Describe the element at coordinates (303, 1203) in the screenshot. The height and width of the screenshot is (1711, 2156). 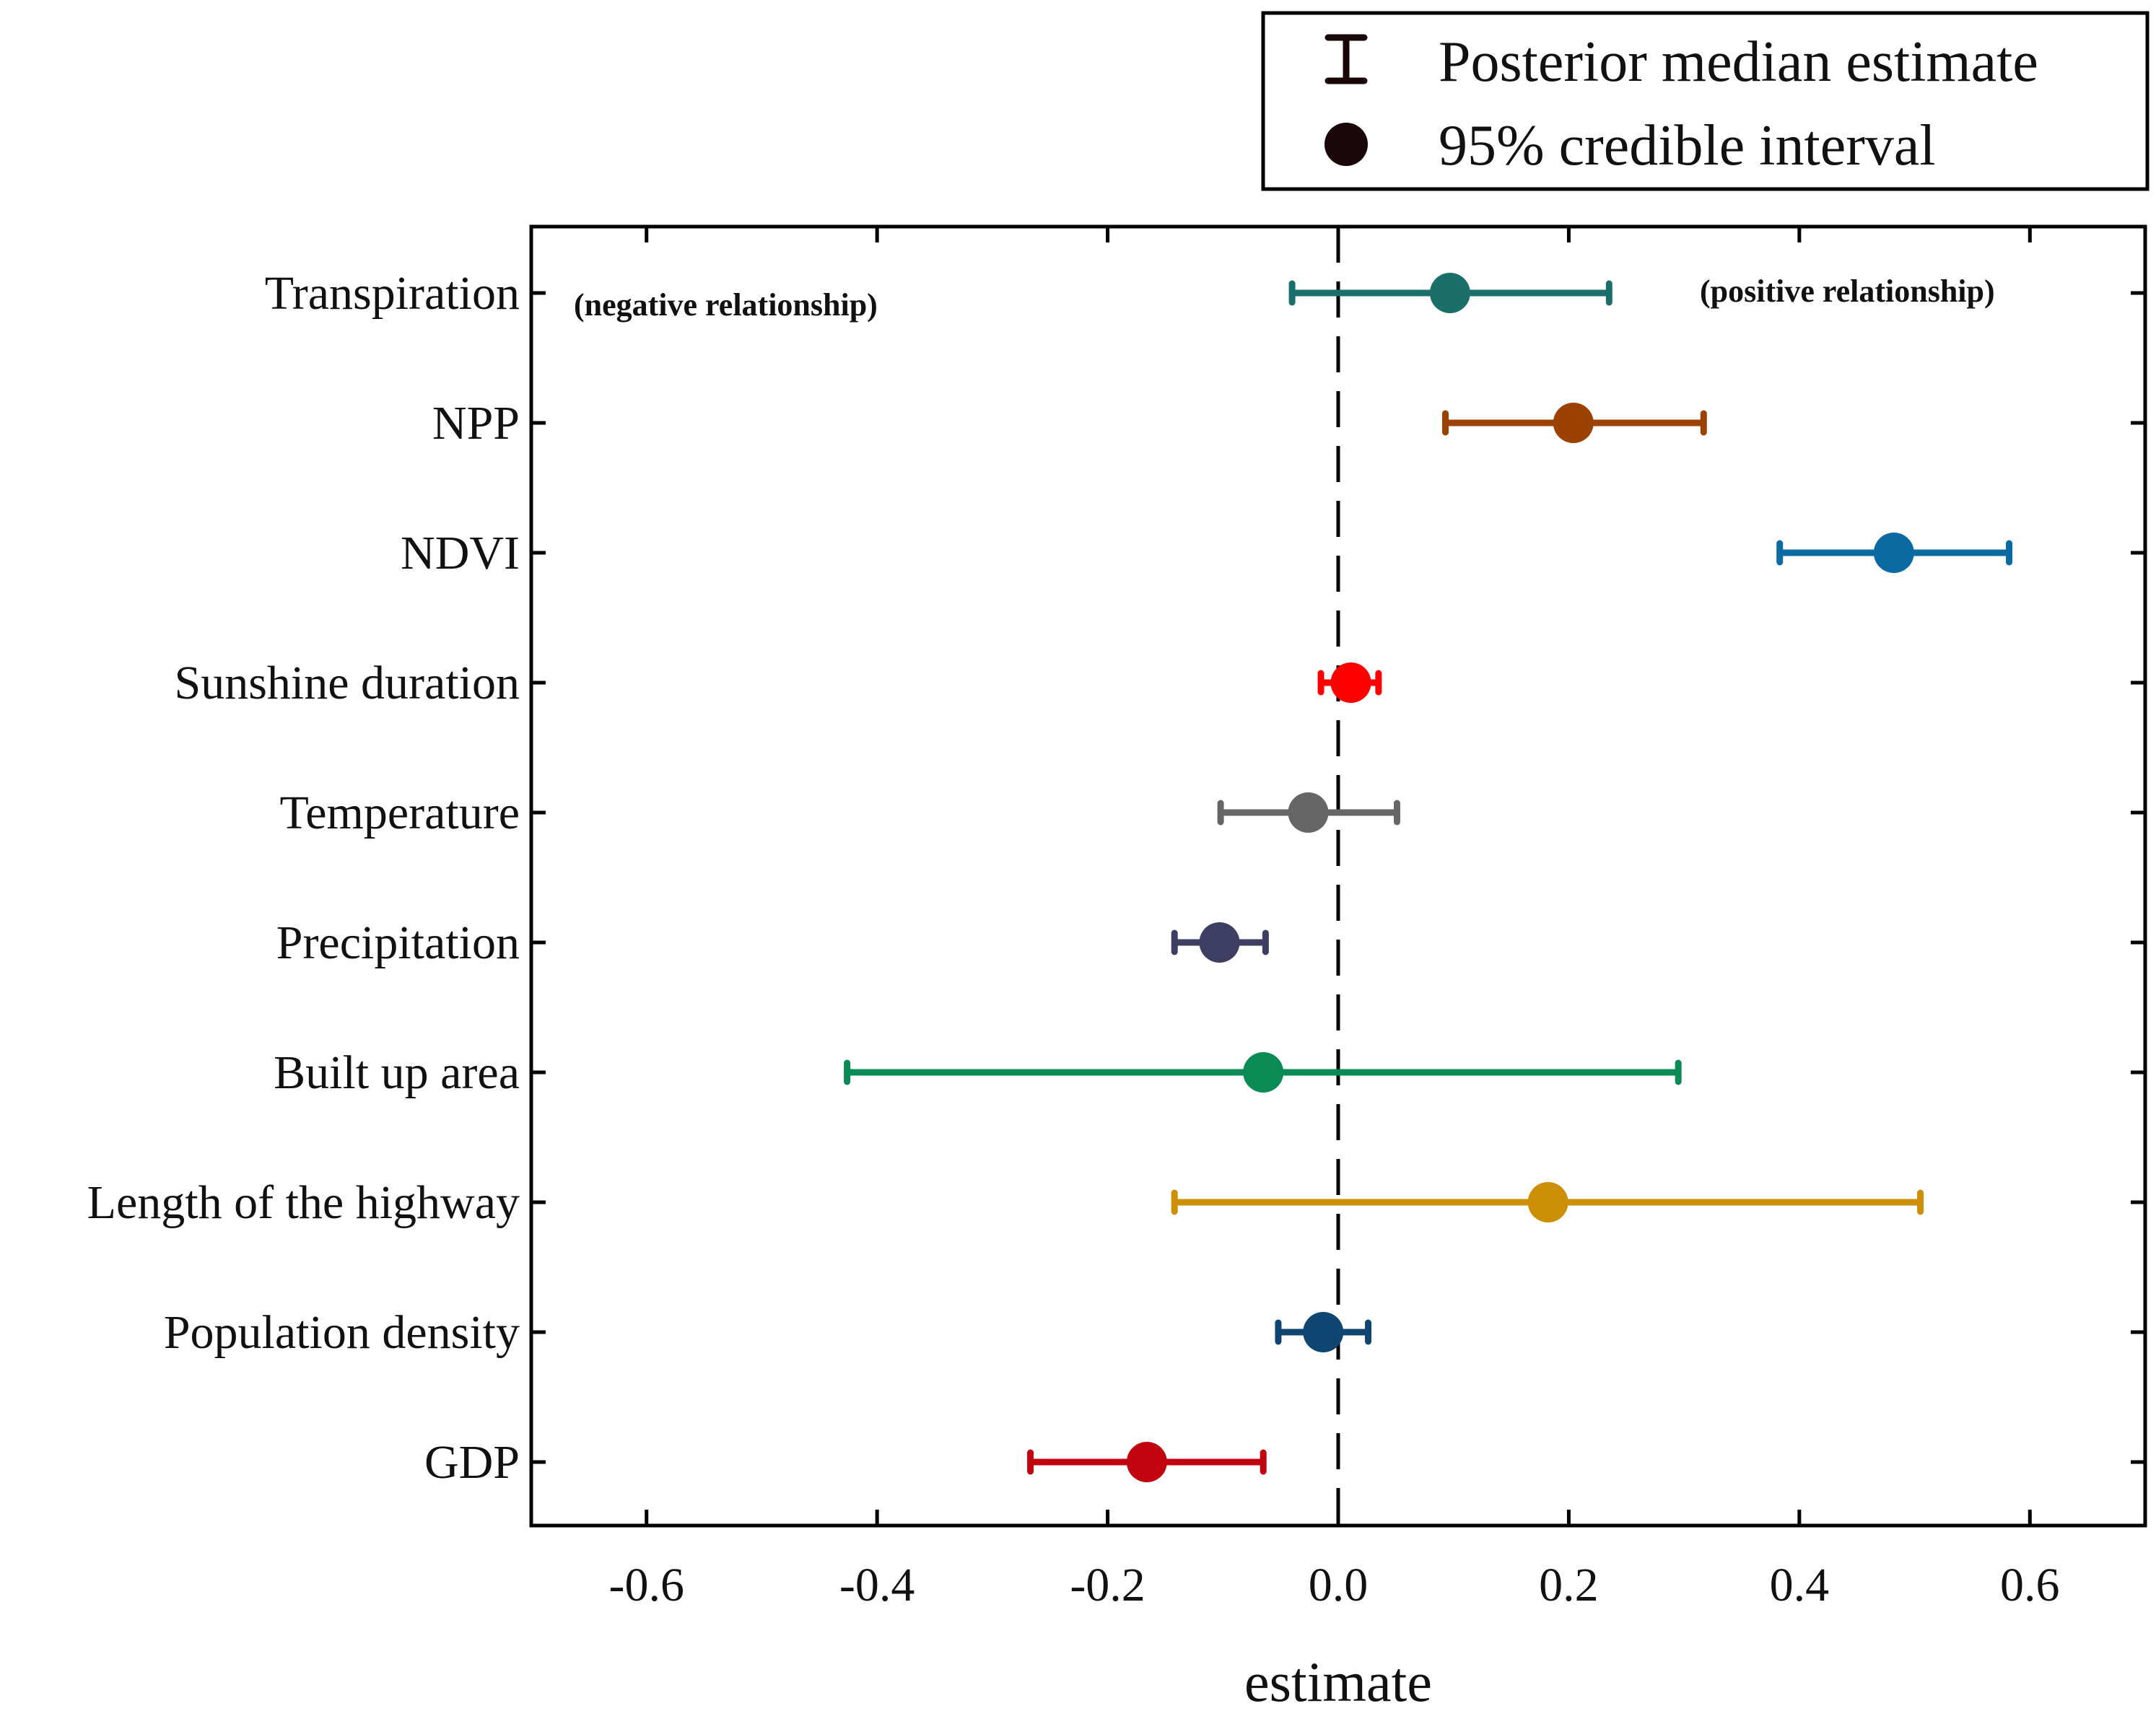
I see `category-label: Length of the highway` at that location.